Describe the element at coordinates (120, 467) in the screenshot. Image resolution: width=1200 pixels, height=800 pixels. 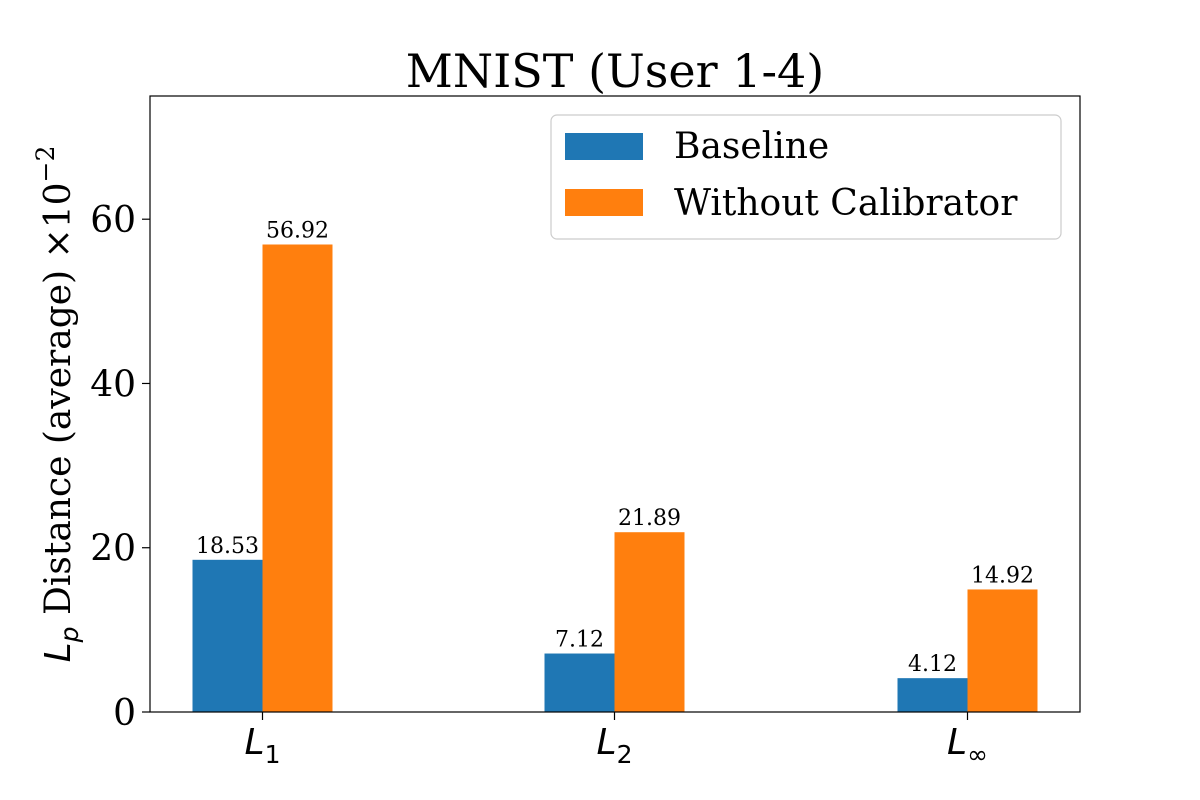
I see `y-axis: 0 20 40 60` at that location.